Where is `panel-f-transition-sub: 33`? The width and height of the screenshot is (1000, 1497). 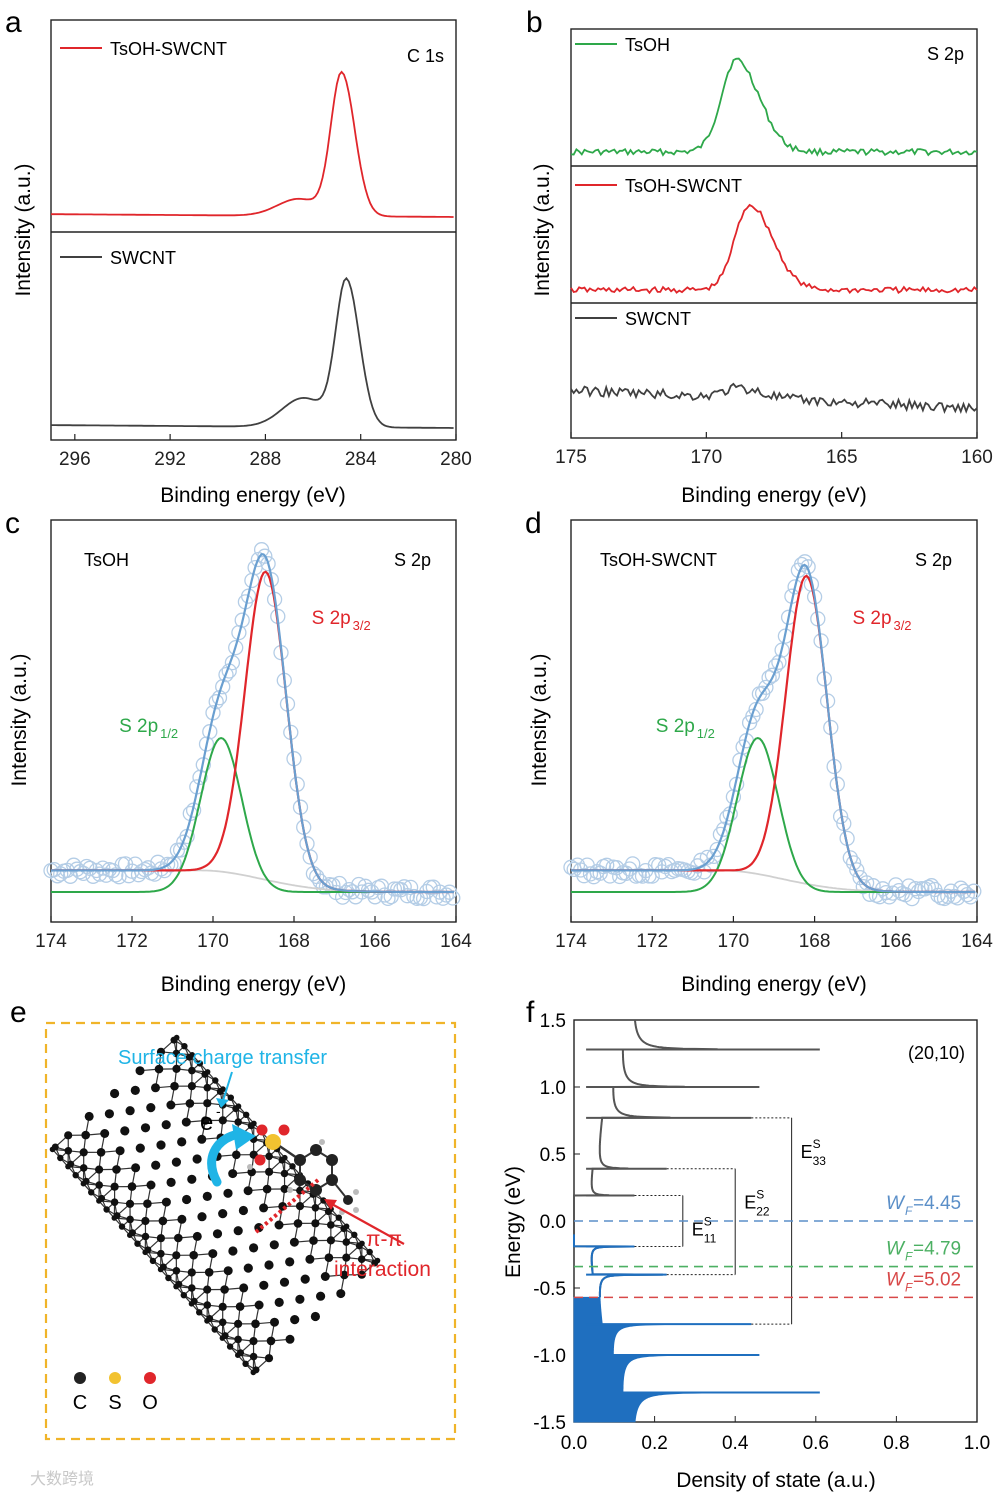 panel-f-transition-sub: 33 is located at coordinates (820, 1161).